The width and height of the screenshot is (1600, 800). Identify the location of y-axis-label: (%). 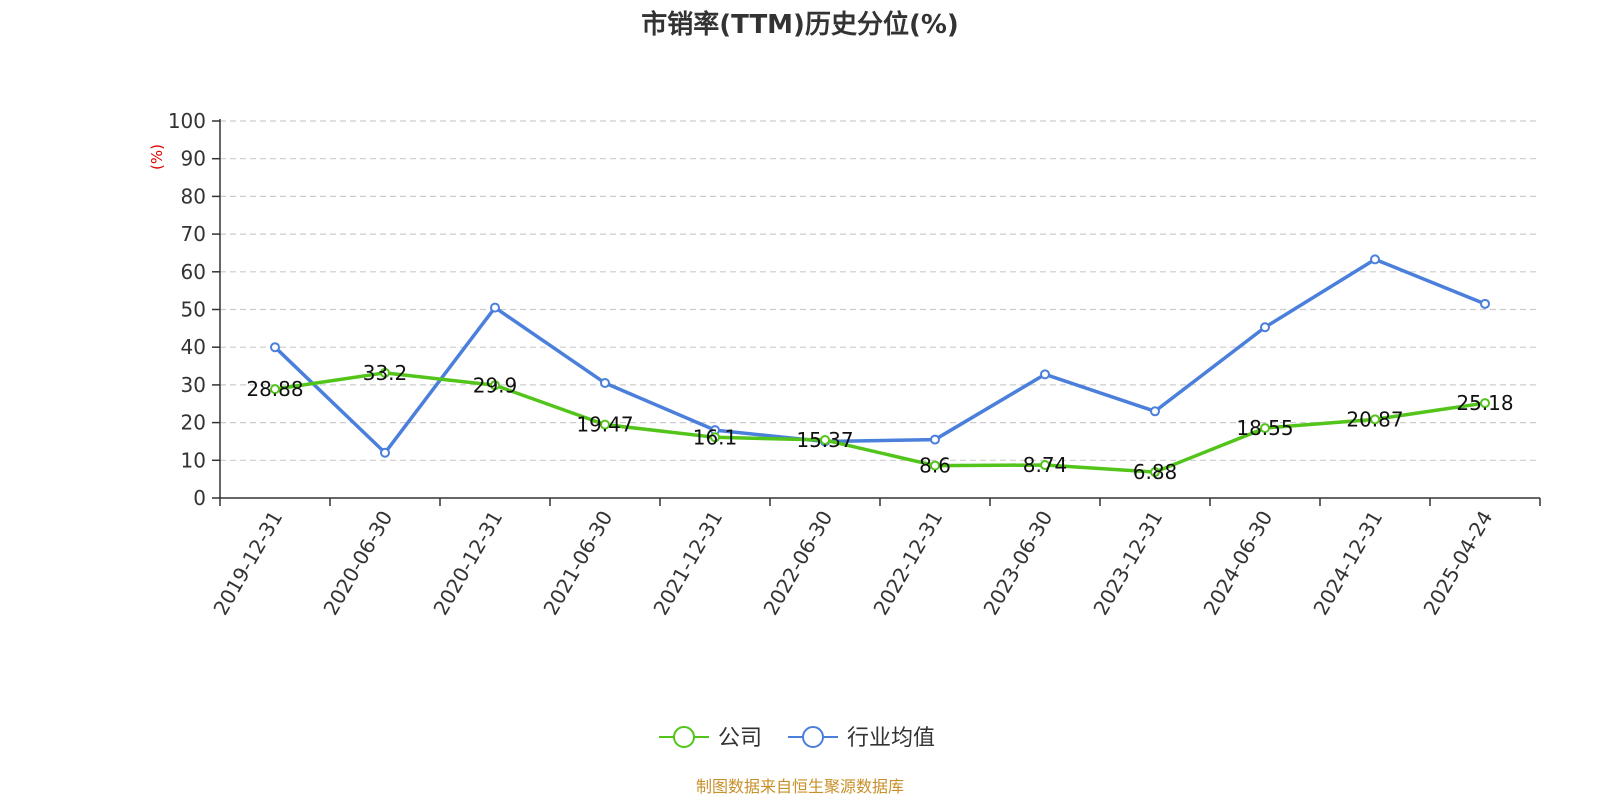
(157, 157).